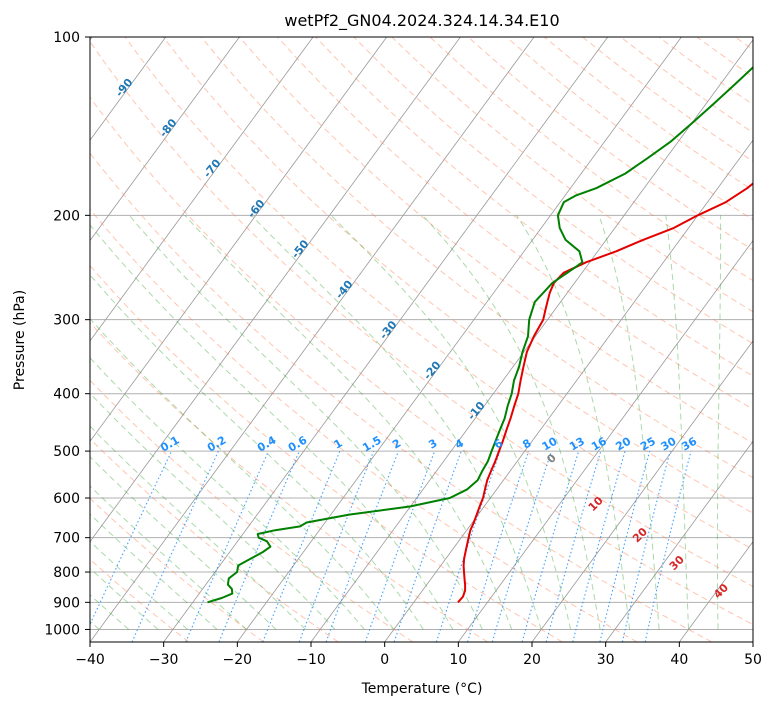 This screenshot has width=775, height=708. What do you see at coordinates (432, 370) in the screenshot?
I see `isotherm-label: -20` at bounding box center [432, 370].